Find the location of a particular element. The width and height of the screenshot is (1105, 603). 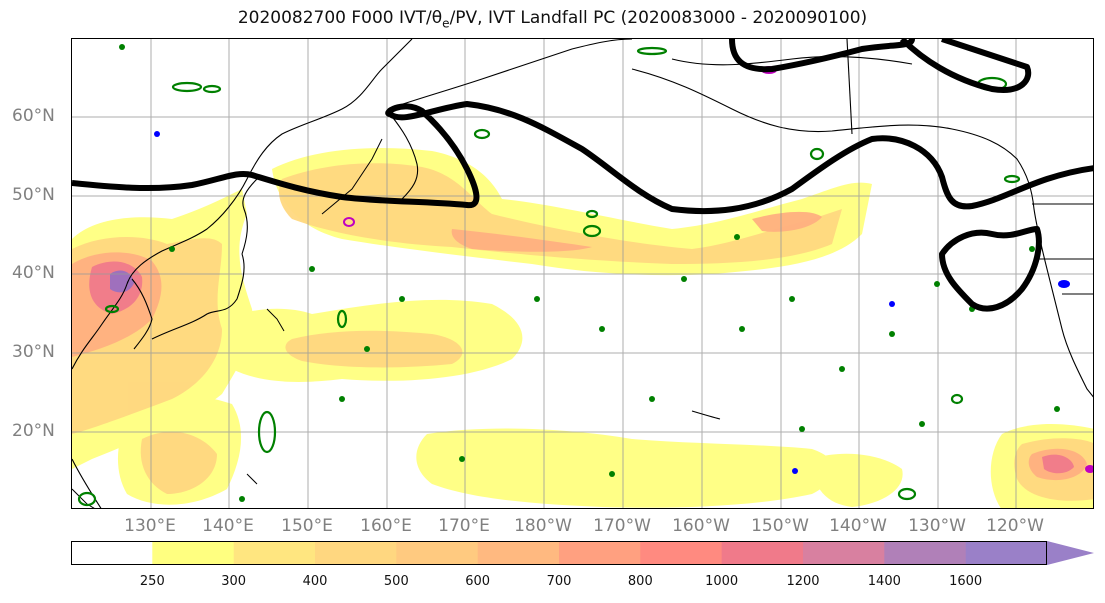

lon-label-170w: 170°W is located at coordinates (622, 526).